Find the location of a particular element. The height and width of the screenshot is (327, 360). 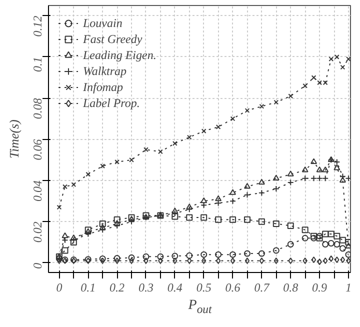

y-axis-title: Time(s) is located at coordinates (14, 139).